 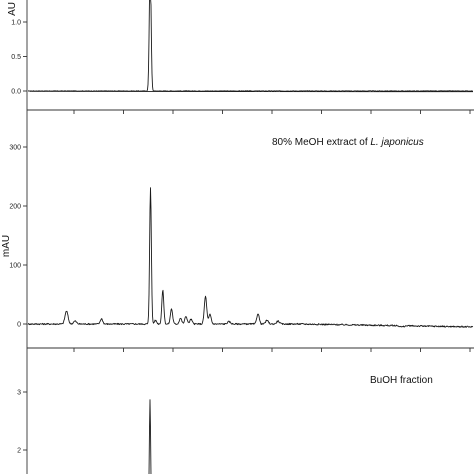 I want to click on bottom-y-tick-label: 3, so click(x=19, y=393).